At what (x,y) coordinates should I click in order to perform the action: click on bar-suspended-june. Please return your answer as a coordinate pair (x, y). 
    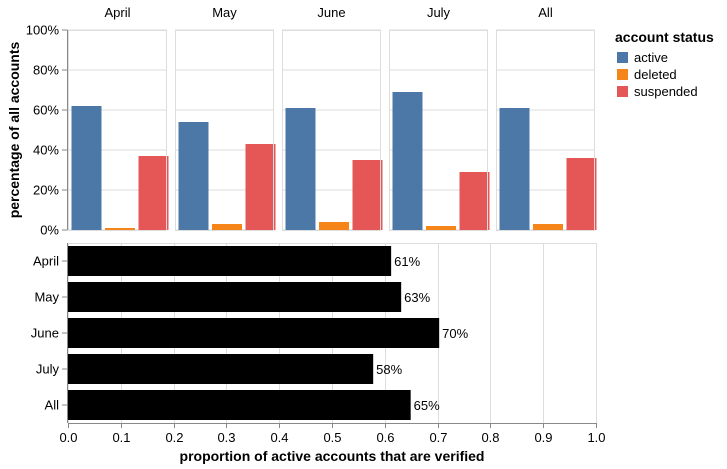
    Looking at the image, I should click on (367, 195).